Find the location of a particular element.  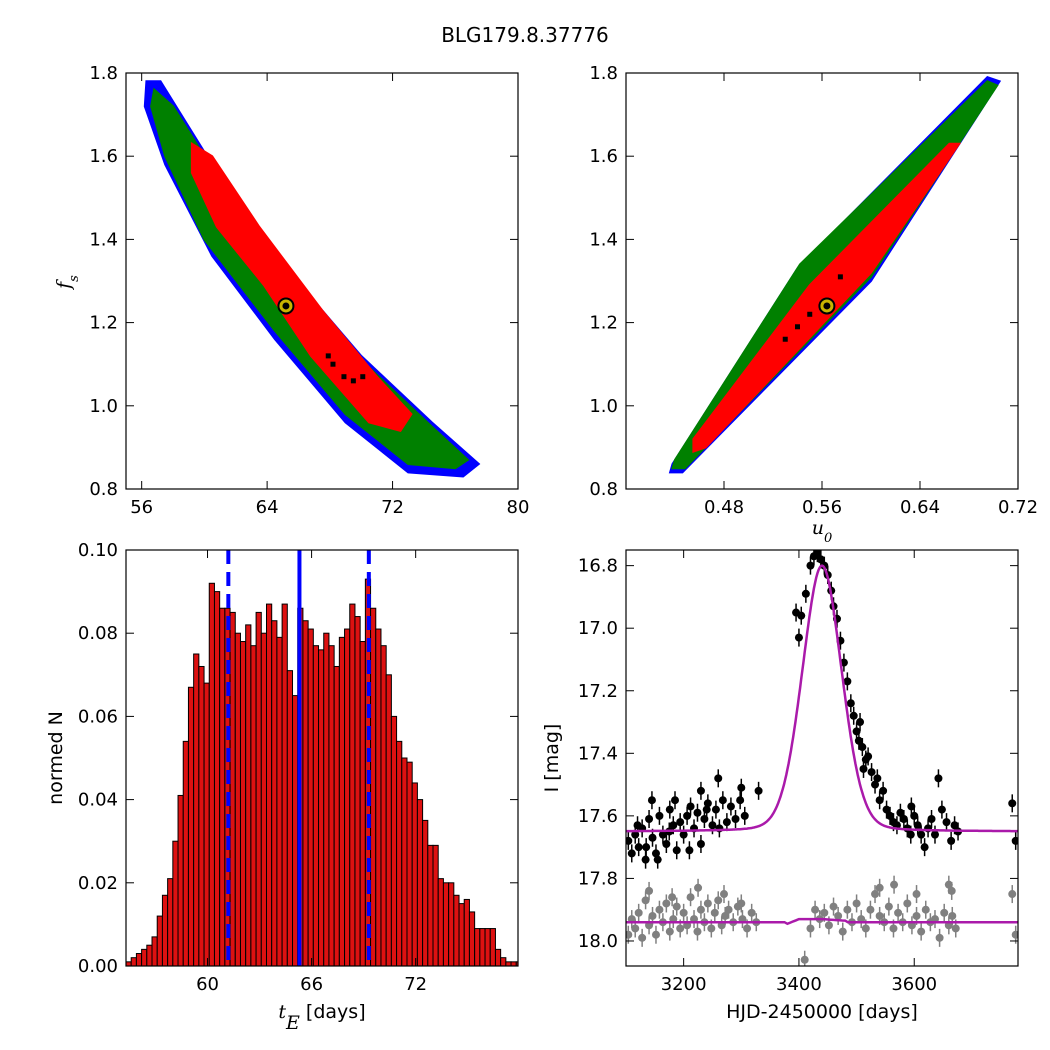

y-tick-label: 17.8 is located at coordinates (598, 878).